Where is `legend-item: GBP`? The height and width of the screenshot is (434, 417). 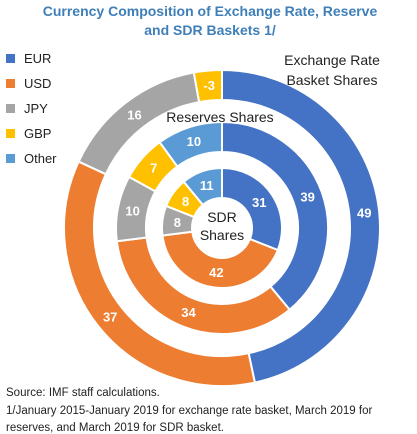
legend-item: GBP is located at coordinates (31, 133).